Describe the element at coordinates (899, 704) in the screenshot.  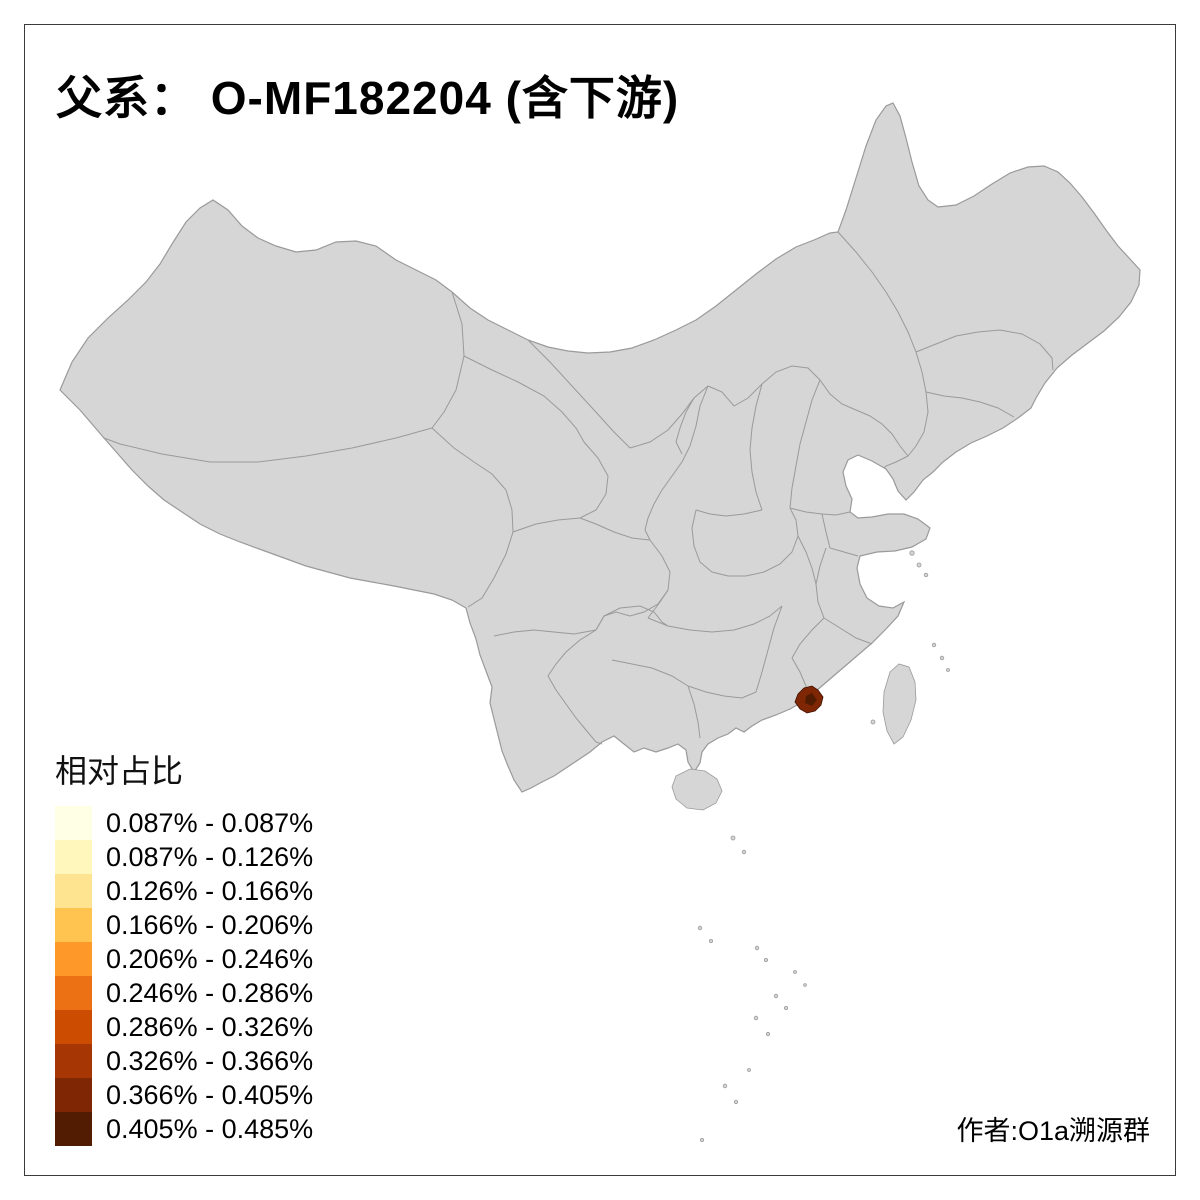
I see `taiwan-island` at that location.